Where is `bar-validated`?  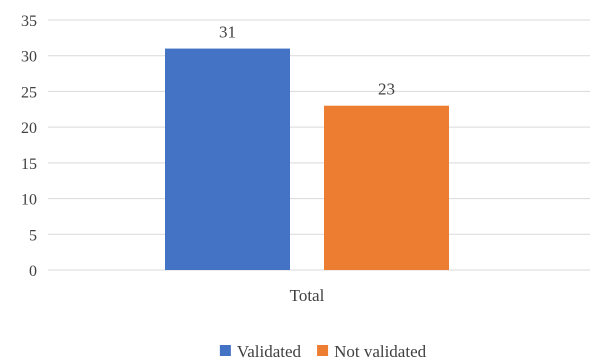 bar-validated is located at coordinates (227, 159).